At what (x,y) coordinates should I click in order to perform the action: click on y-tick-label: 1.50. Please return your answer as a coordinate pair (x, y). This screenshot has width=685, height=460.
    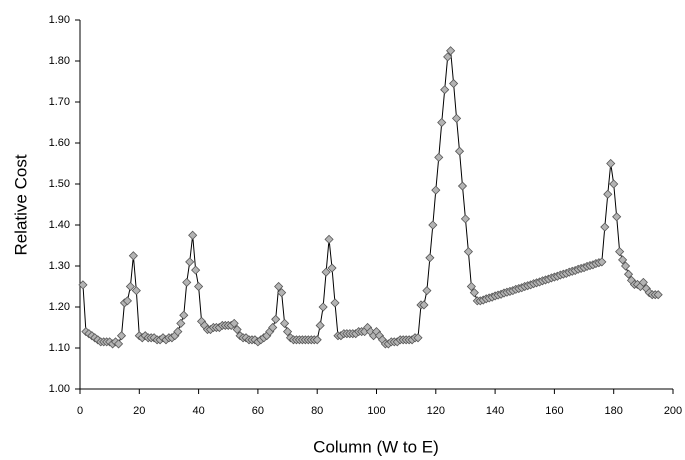
    Looking at the image, I should click on (59, 184).